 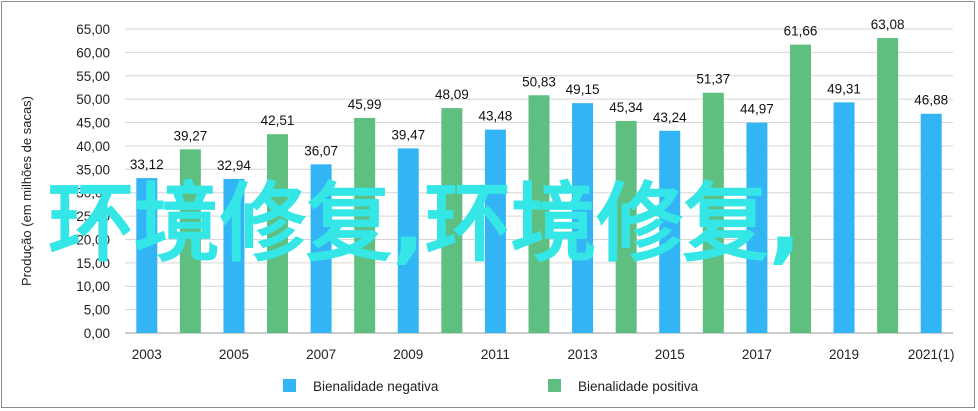 What do you see at coordinates (93, 29) in the screenshot?
I see `y-tick-label: 65,00` at bounding box center [93, 29].